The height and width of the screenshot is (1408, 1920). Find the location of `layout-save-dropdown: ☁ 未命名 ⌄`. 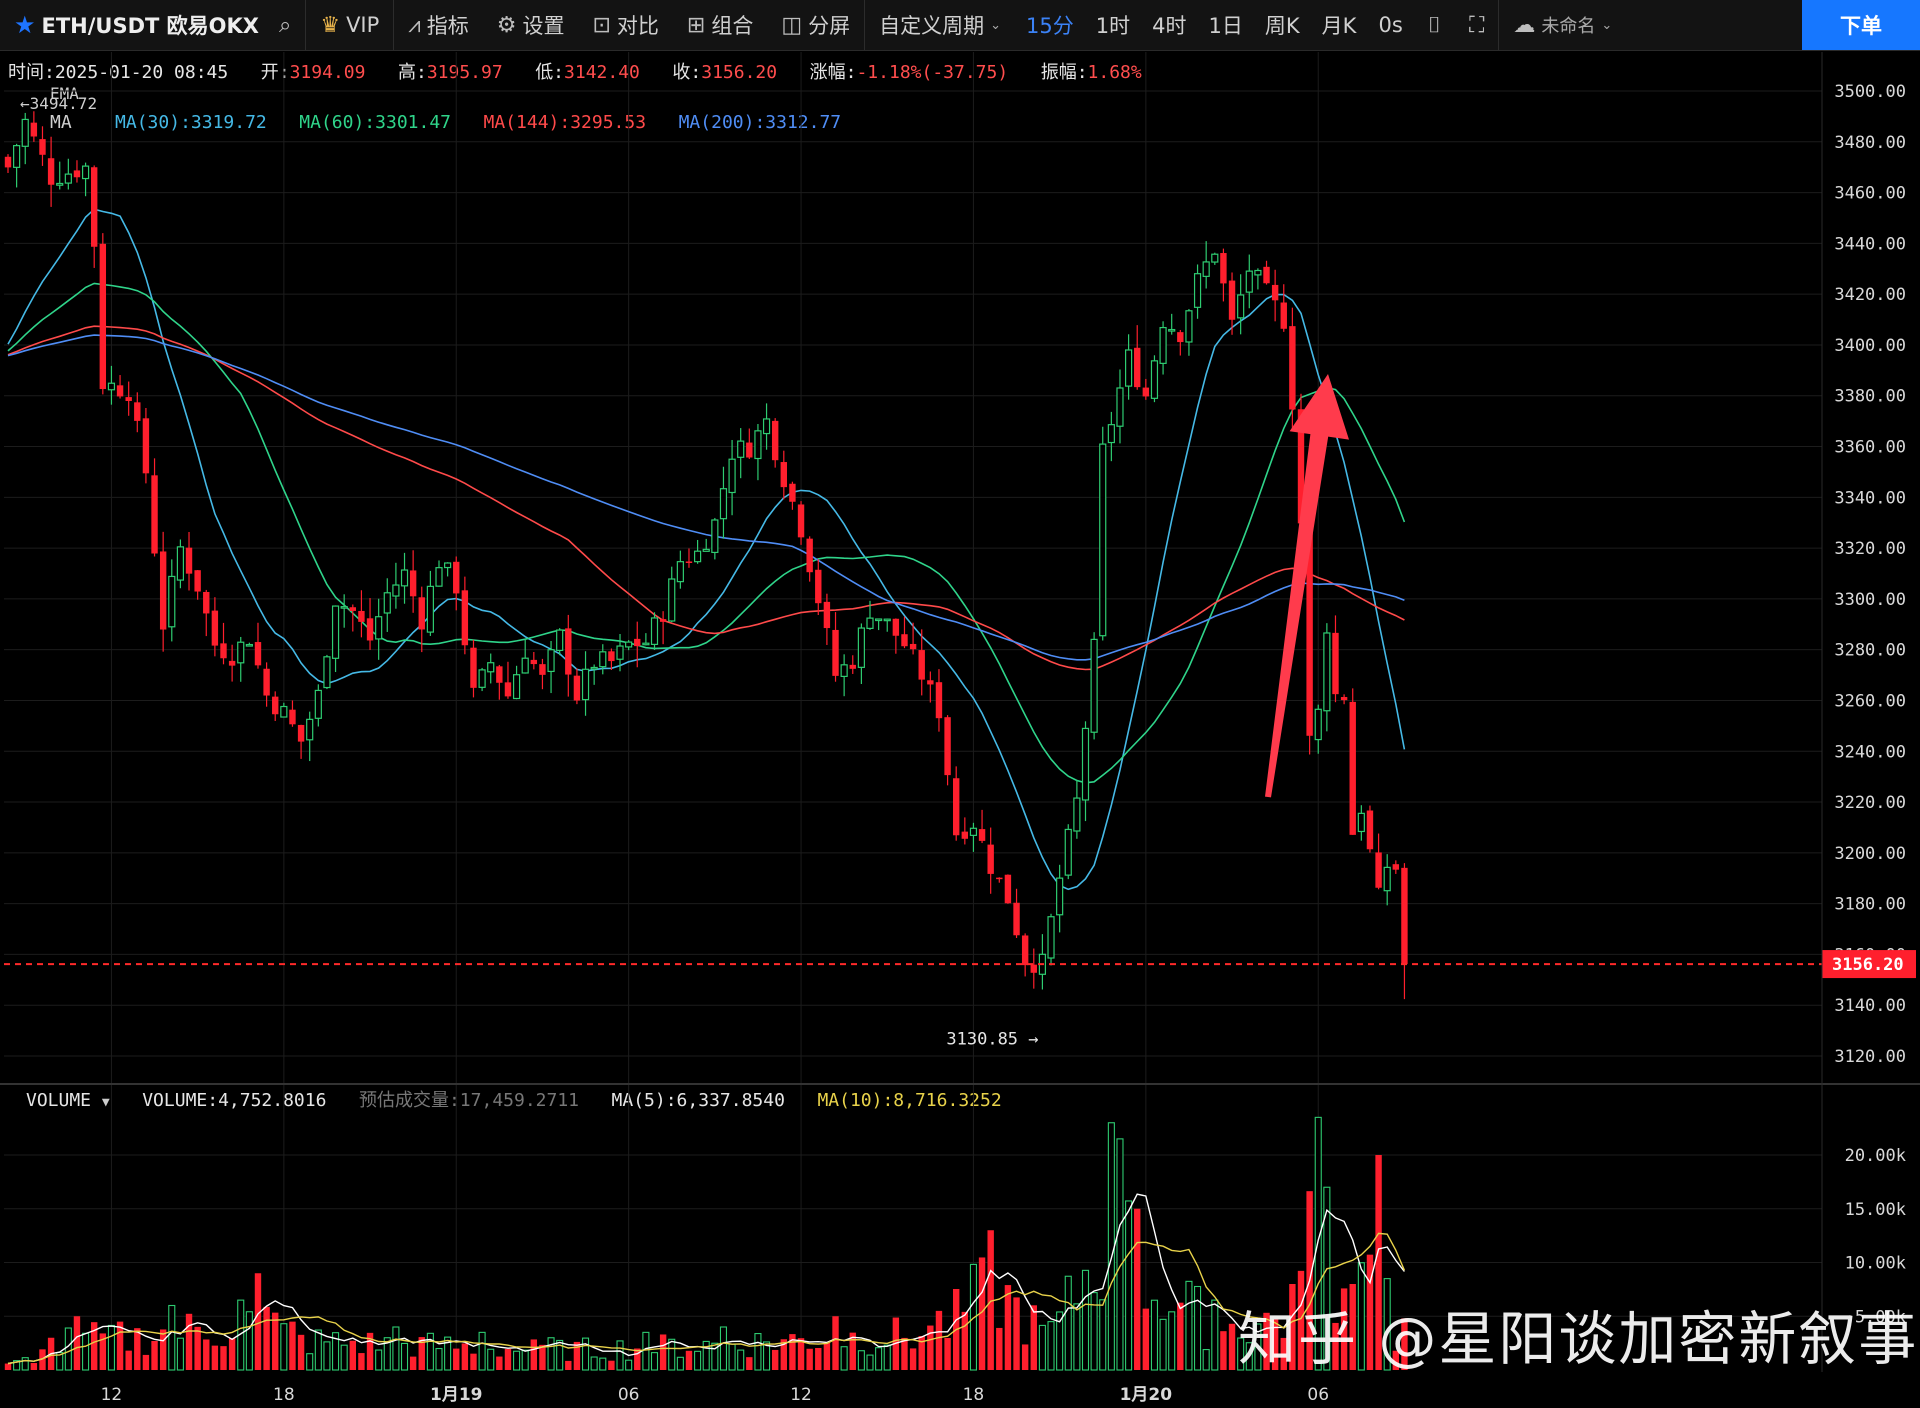

layout-save-dropdown: ☁ 未命名 ⌄ is located at coordinates (1562, 25).